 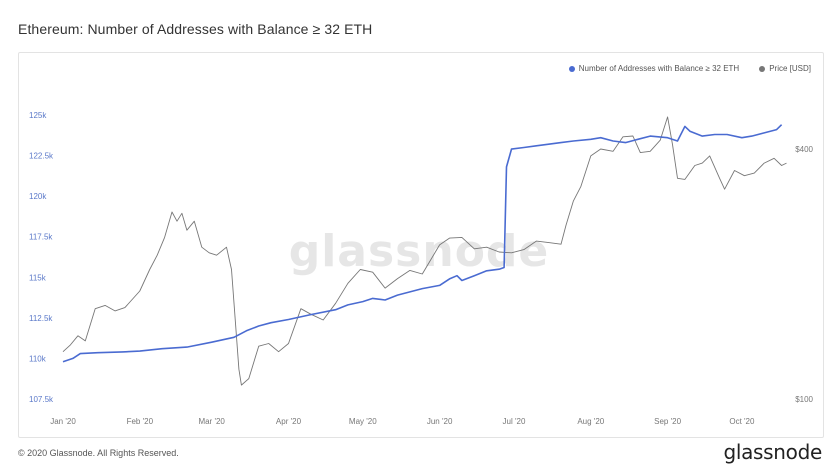 What do you see at coordinates (41, 237) in the screenshot?
I see `y-tick-label: 117.5k` at bounding box center [41, 237].